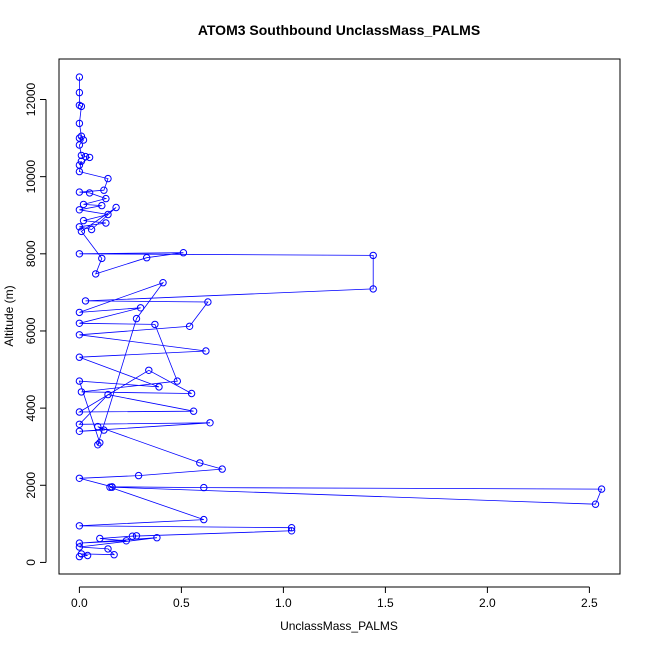 Image resolution: width=650 pixels, height=650 pixels. Describe the element at coordinates (31, 177) in the screenshot. I see `y-tick-label: 10000` at that location.